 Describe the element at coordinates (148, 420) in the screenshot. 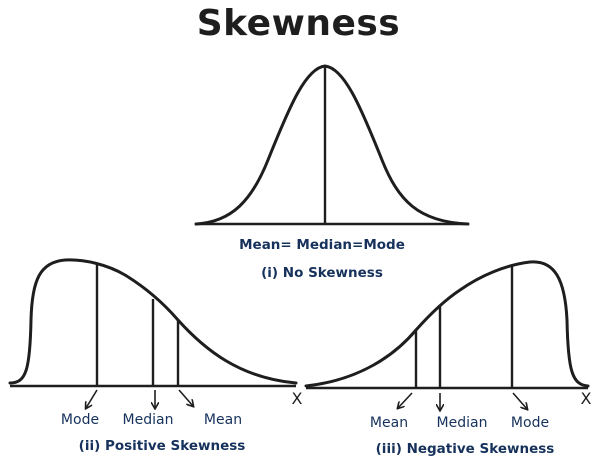

I see `label-median-positive: Median` at that location.